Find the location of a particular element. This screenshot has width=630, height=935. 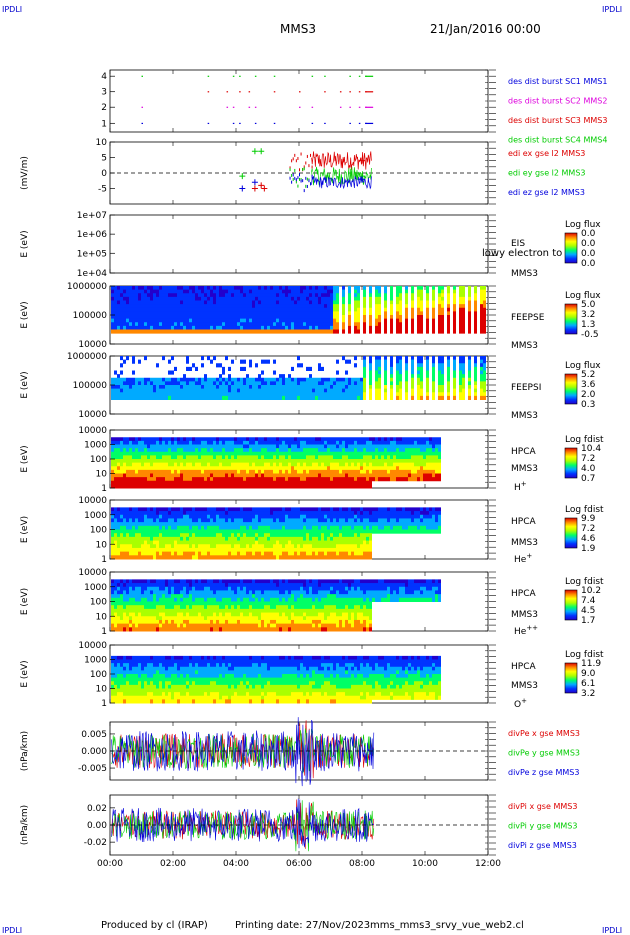

y-tick-label: 1e+05 is located at coordinates (92, 254).